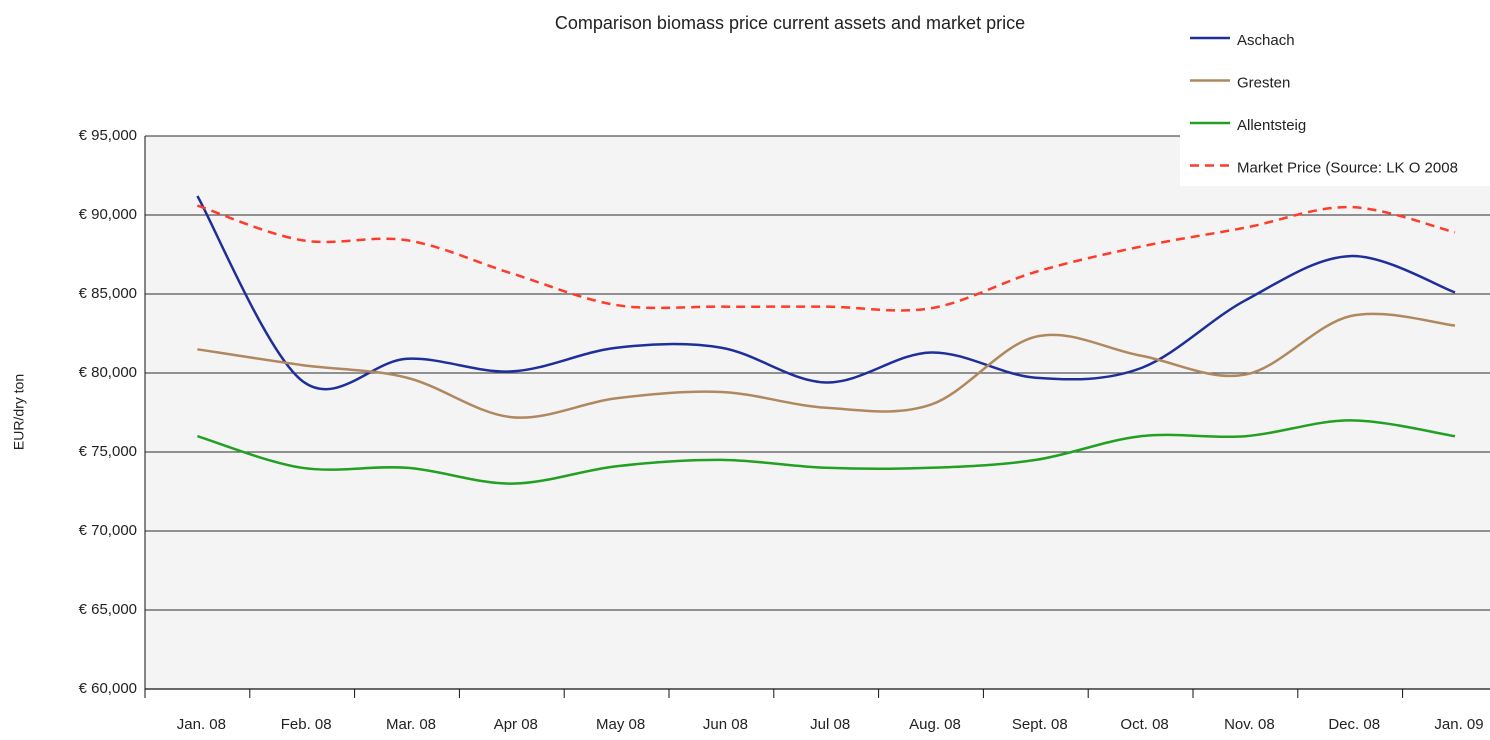 The image size is (1490, 740). What do you see at coordinates (108, 688) in the screenshot?
I see `y-tick-label: € 60,000` at bounding box center [108, 688].